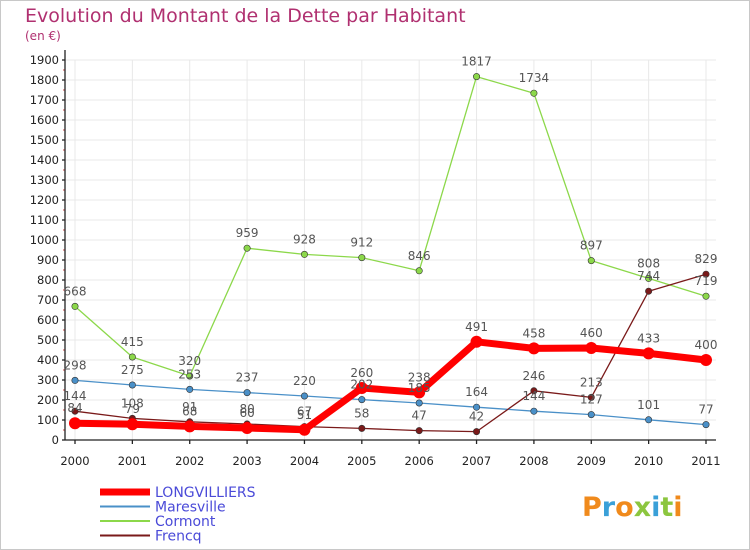  Describe the element at coordinates (591, 246) in the screenshot. I see `data-label: 897` at that location.